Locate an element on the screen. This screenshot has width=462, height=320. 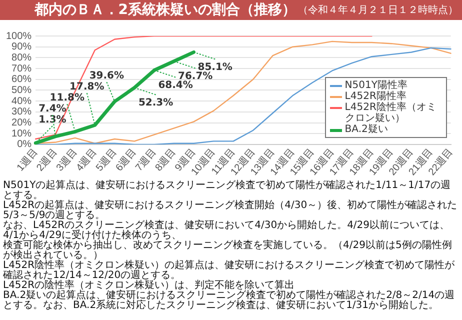
legend-label: L452R陰性率（オミクロン疑い） is located at coordinates (391, 113).